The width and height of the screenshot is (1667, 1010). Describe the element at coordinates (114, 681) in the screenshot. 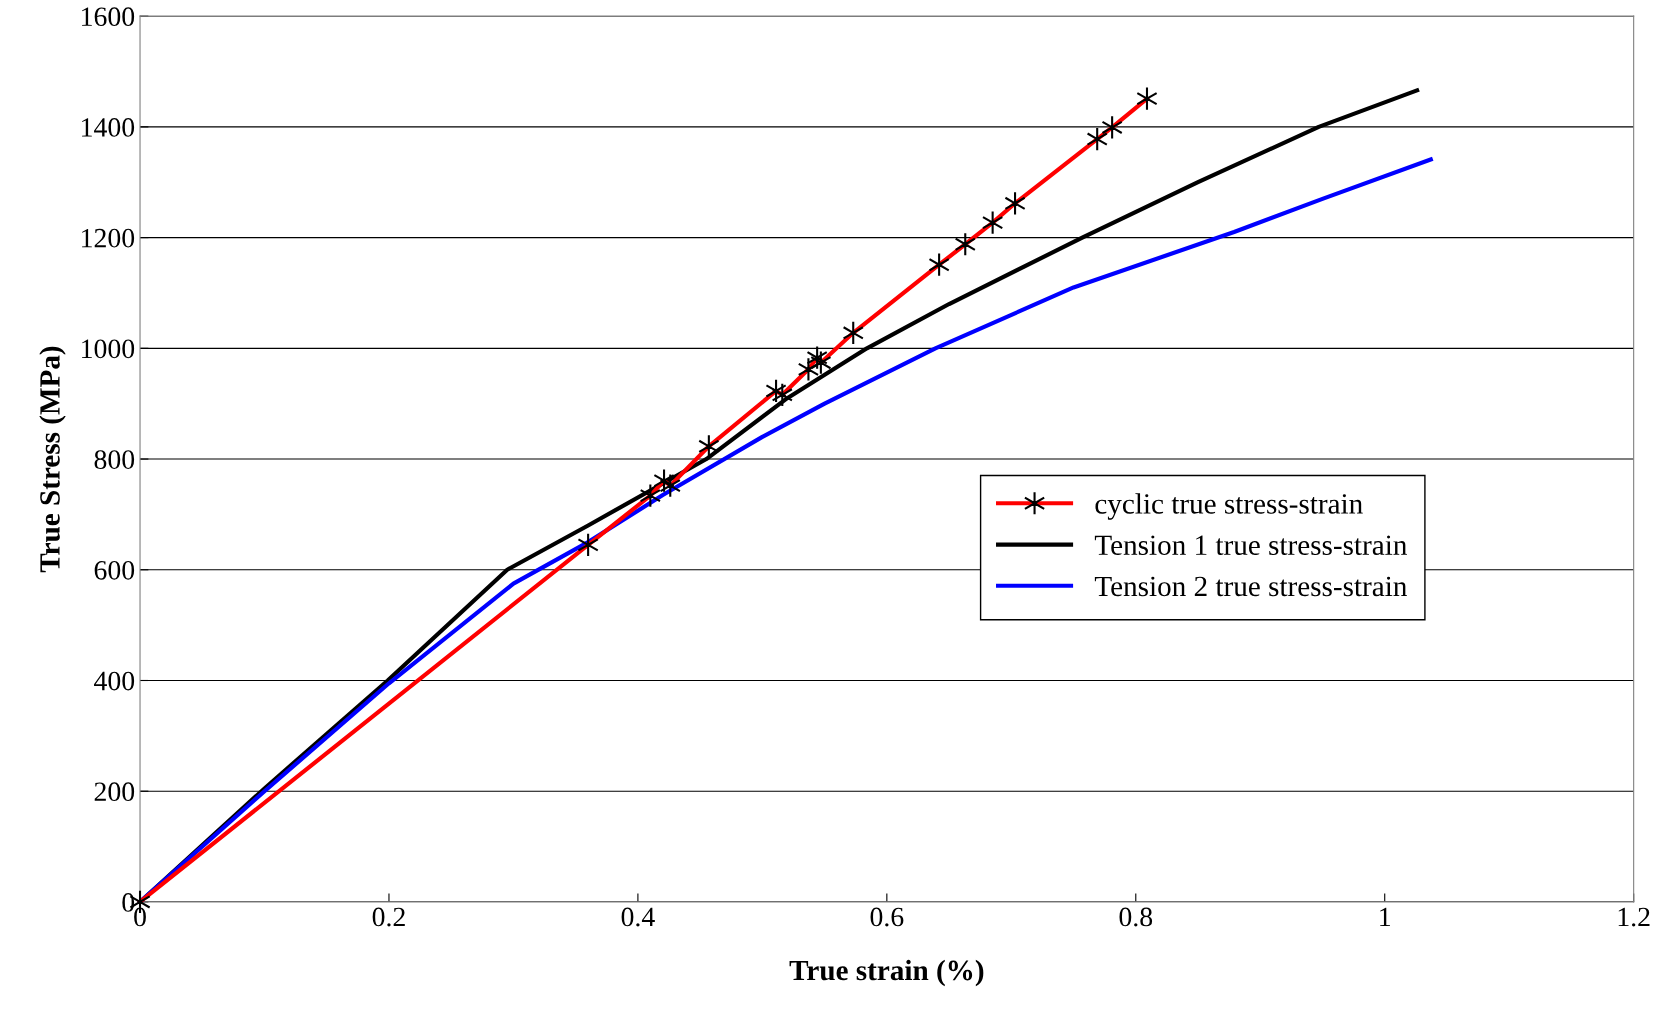

I see `y-tick-label: 400` at that location.